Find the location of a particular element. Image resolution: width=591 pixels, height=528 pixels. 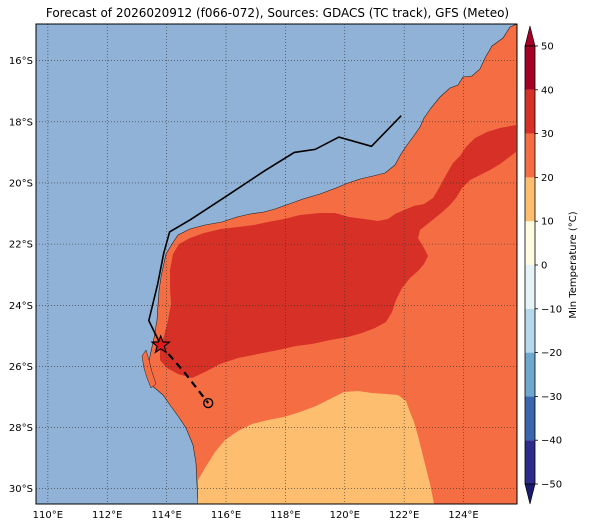

colorbar-tick-label: 30 is located at coordinates (547, 134).